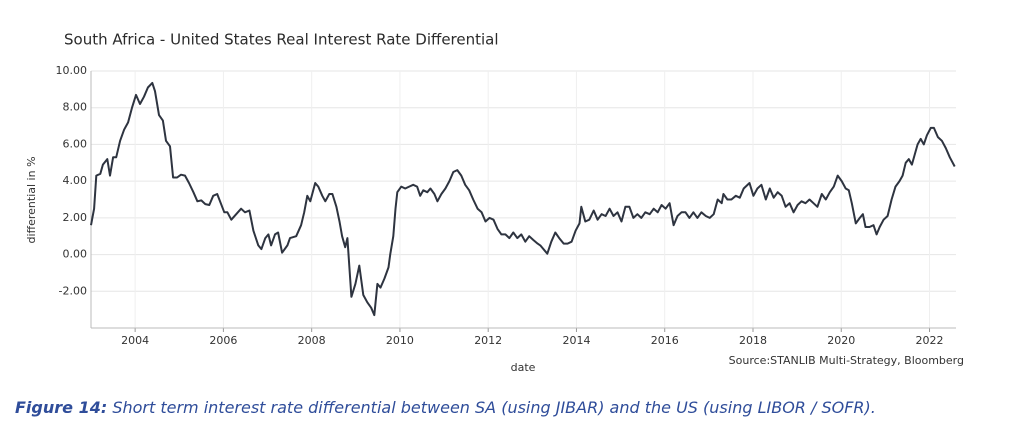  What do you see at coordinates (665, 340) in the screenshot?
I see `x-tick-label: 2016` at bounding box center [665, 340].